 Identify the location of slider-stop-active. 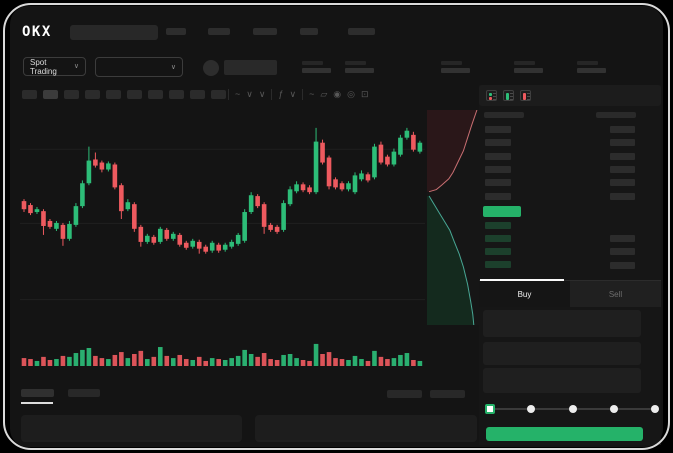
(490, 409).